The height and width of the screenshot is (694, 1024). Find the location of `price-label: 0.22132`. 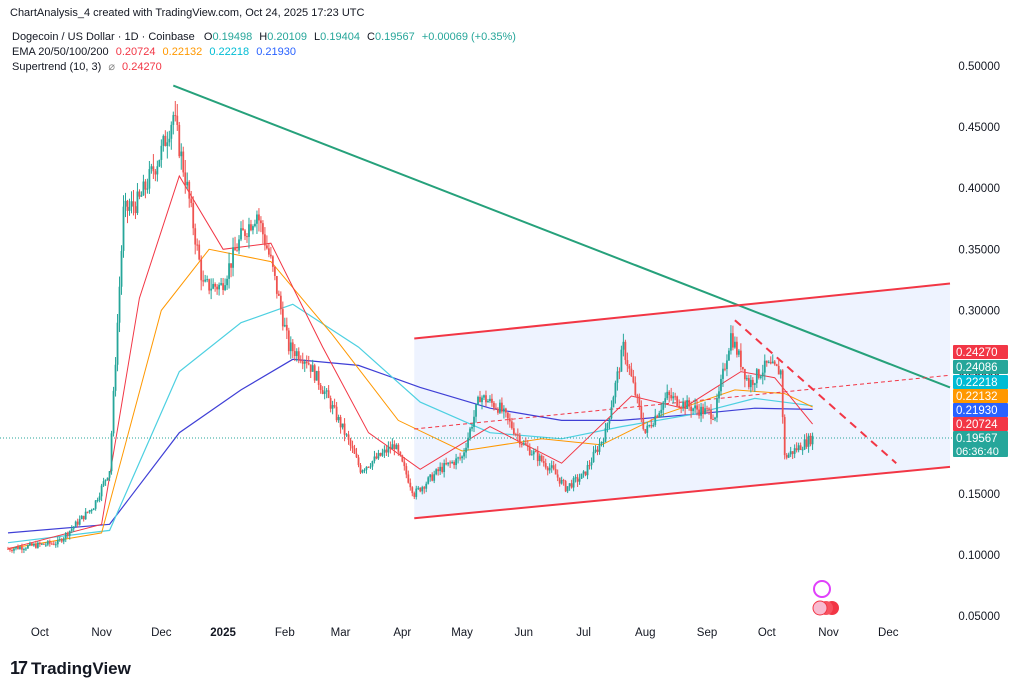

price-label: 0.22132 is located at coordinates (977, 397).